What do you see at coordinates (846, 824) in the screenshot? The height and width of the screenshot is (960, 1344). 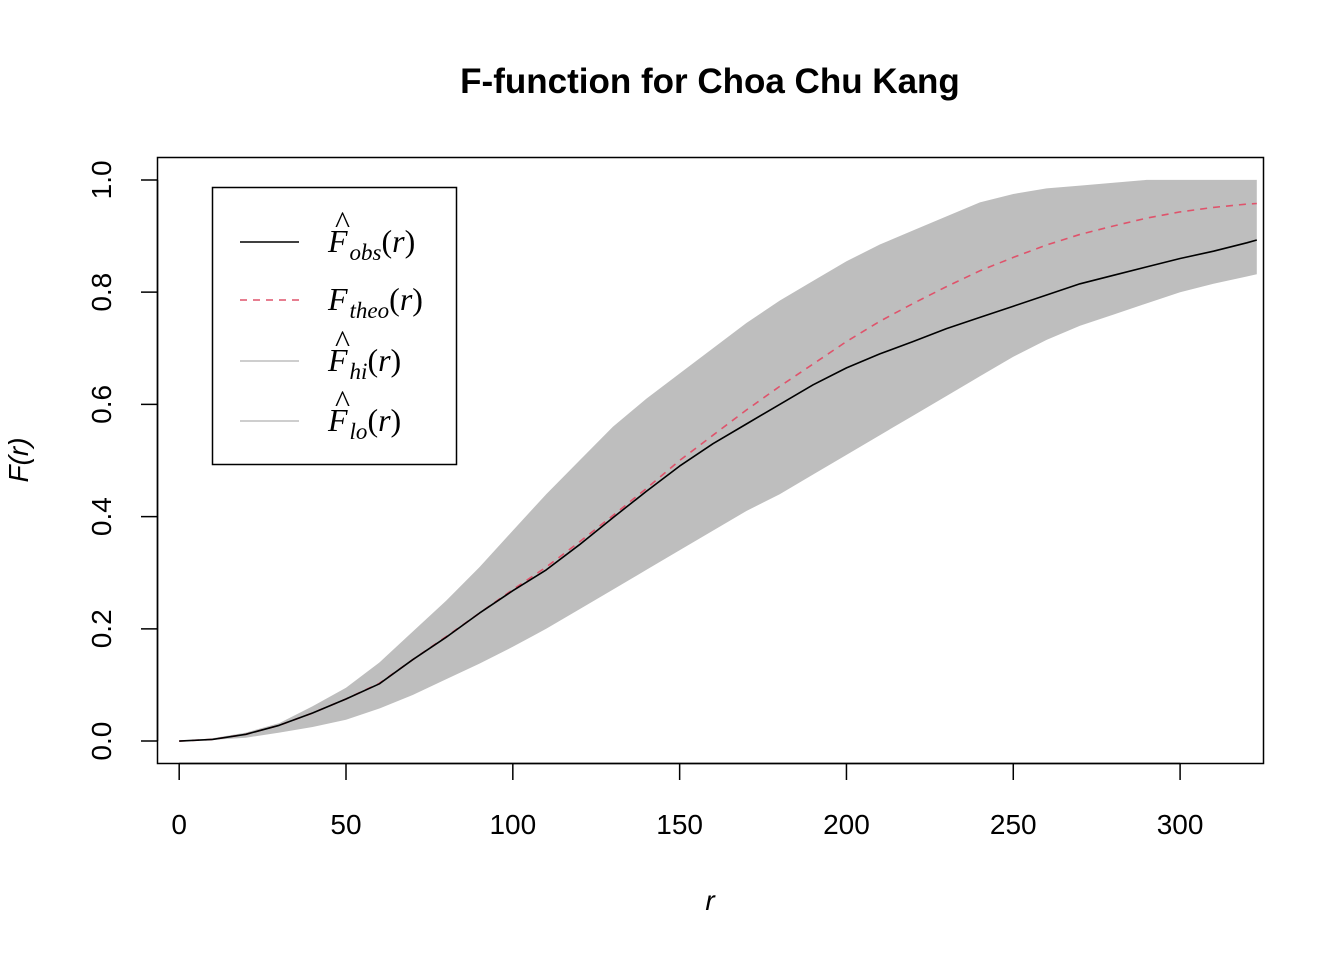 I see `x-tick-label: 200` at bounding box center [846, 824].